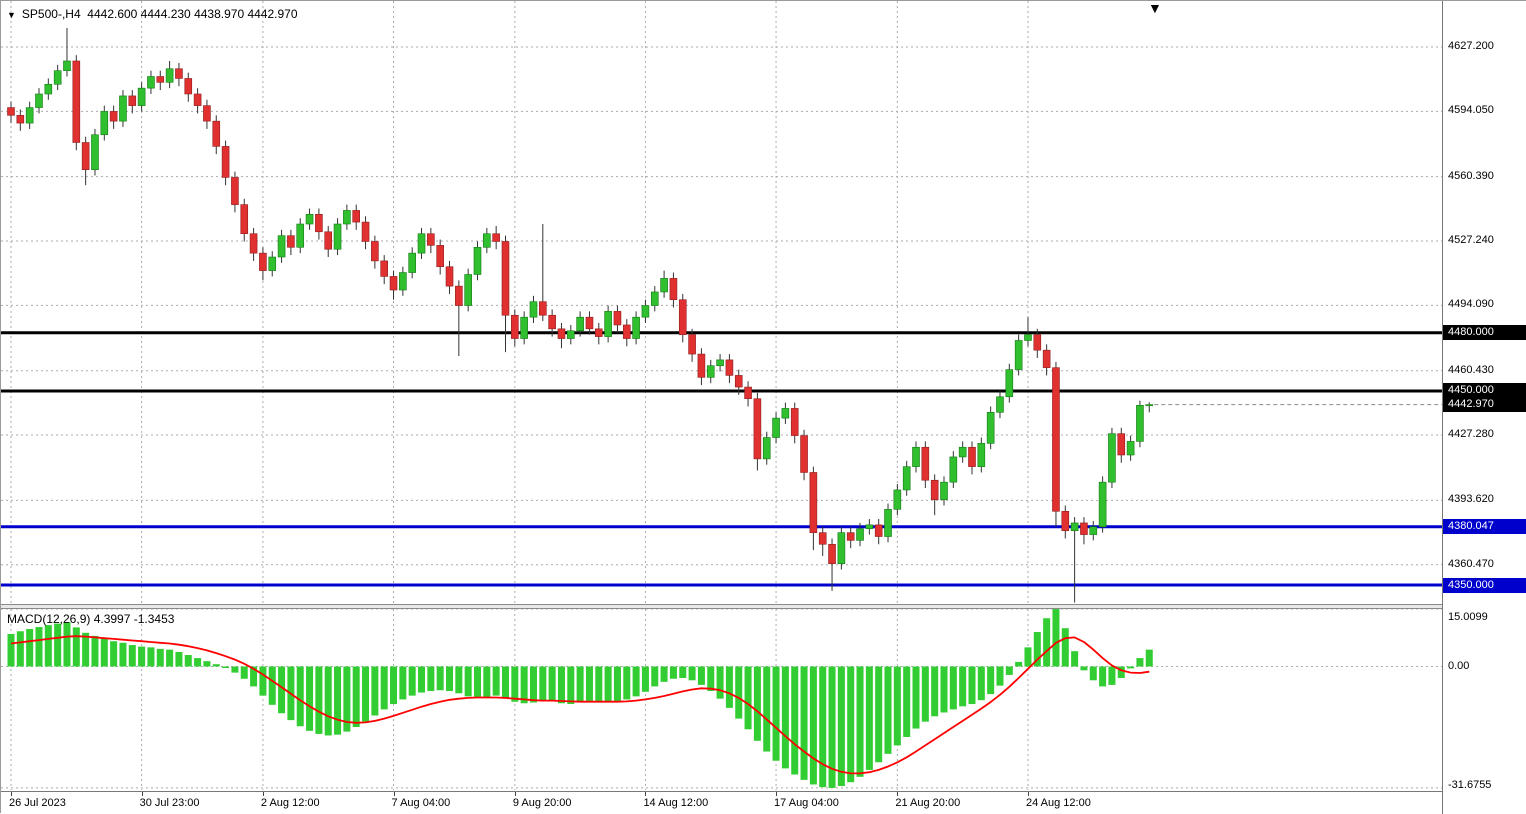 The width and height of the screenshot is (1526, 814). I want to click on pane-resize-handle, so click(721, 606).